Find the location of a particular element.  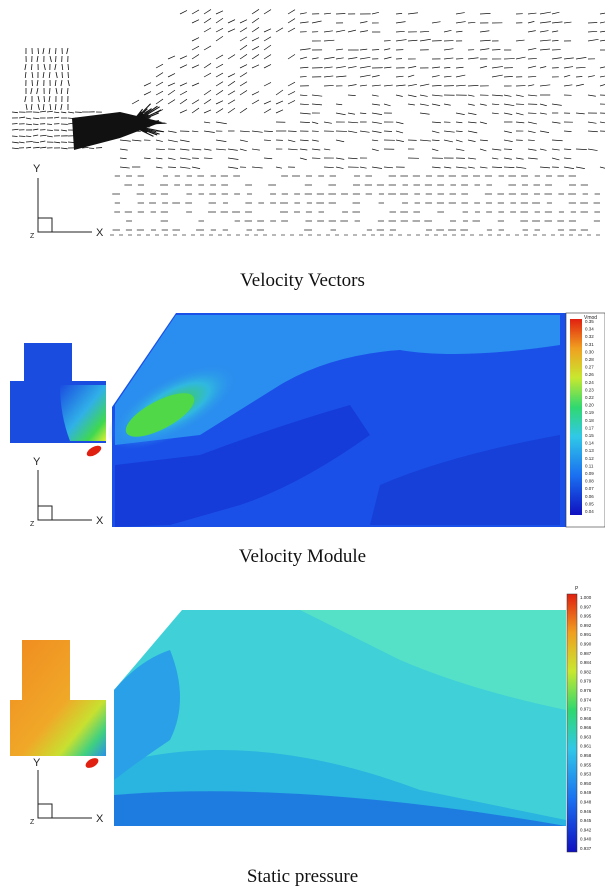

velocity-zone-low is located at coordinates (242, 466).